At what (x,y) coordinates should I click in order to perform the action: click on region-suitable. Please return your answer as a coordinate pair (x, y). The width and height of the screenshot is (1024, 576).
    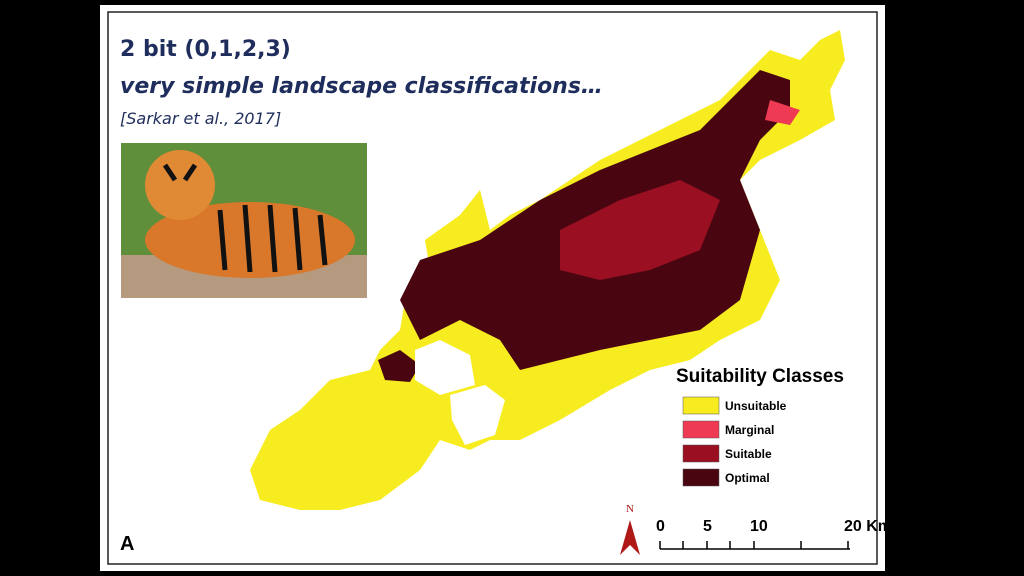
    Looking at the image, I should click on (640, 230).